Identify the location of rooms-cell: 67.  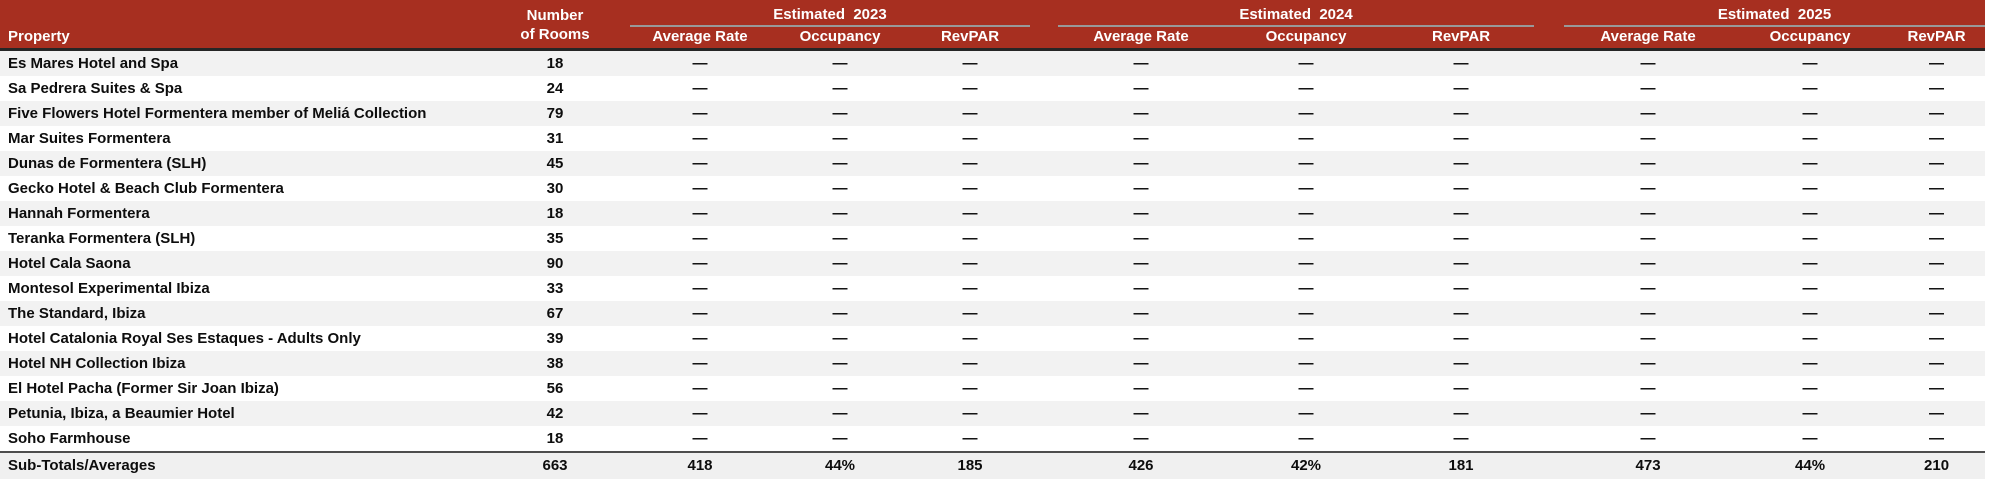
(555, 313).